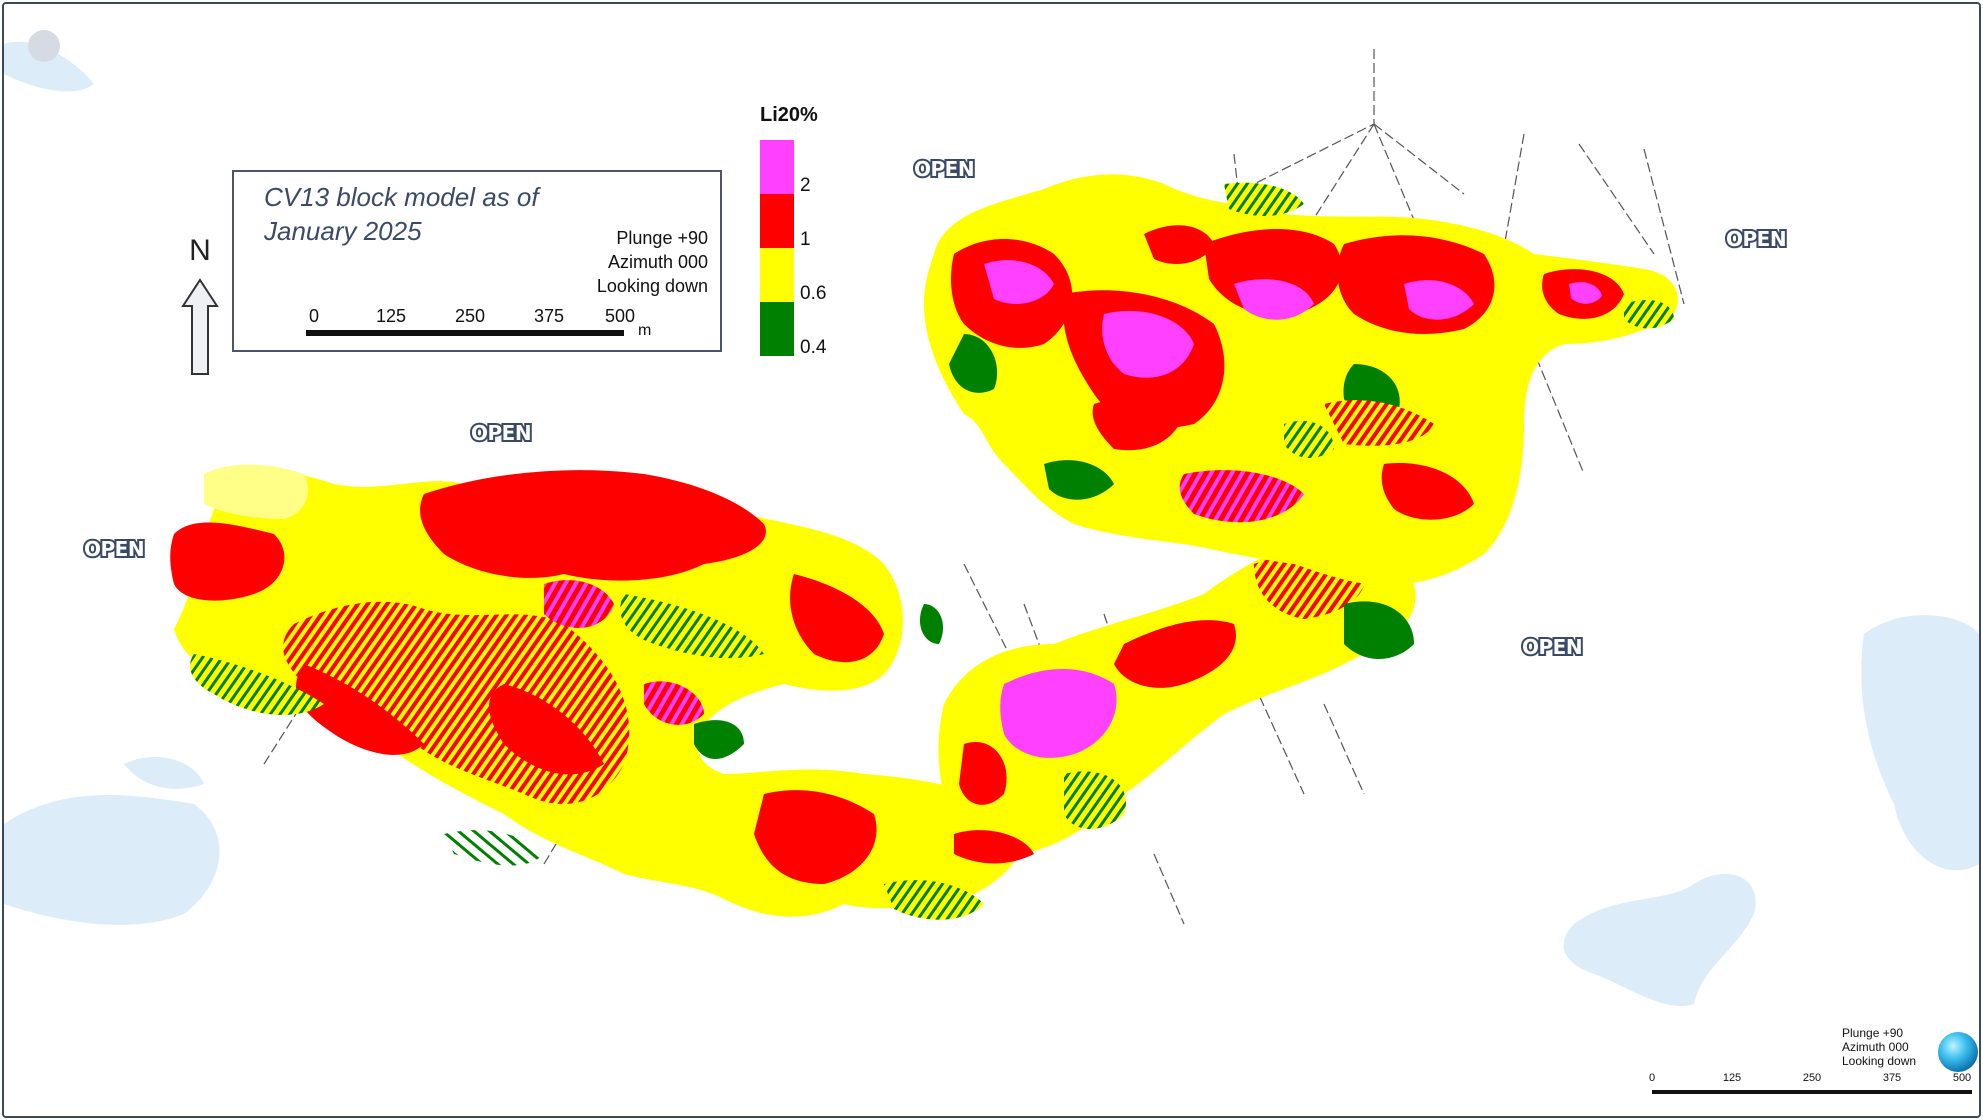 The height and width of the screenshot is (1120, 1983). What do you see at coordinates (662, 238) in the screenshot?
I see `view-plunge: Plunge +90` at bounding box center [662, 238].